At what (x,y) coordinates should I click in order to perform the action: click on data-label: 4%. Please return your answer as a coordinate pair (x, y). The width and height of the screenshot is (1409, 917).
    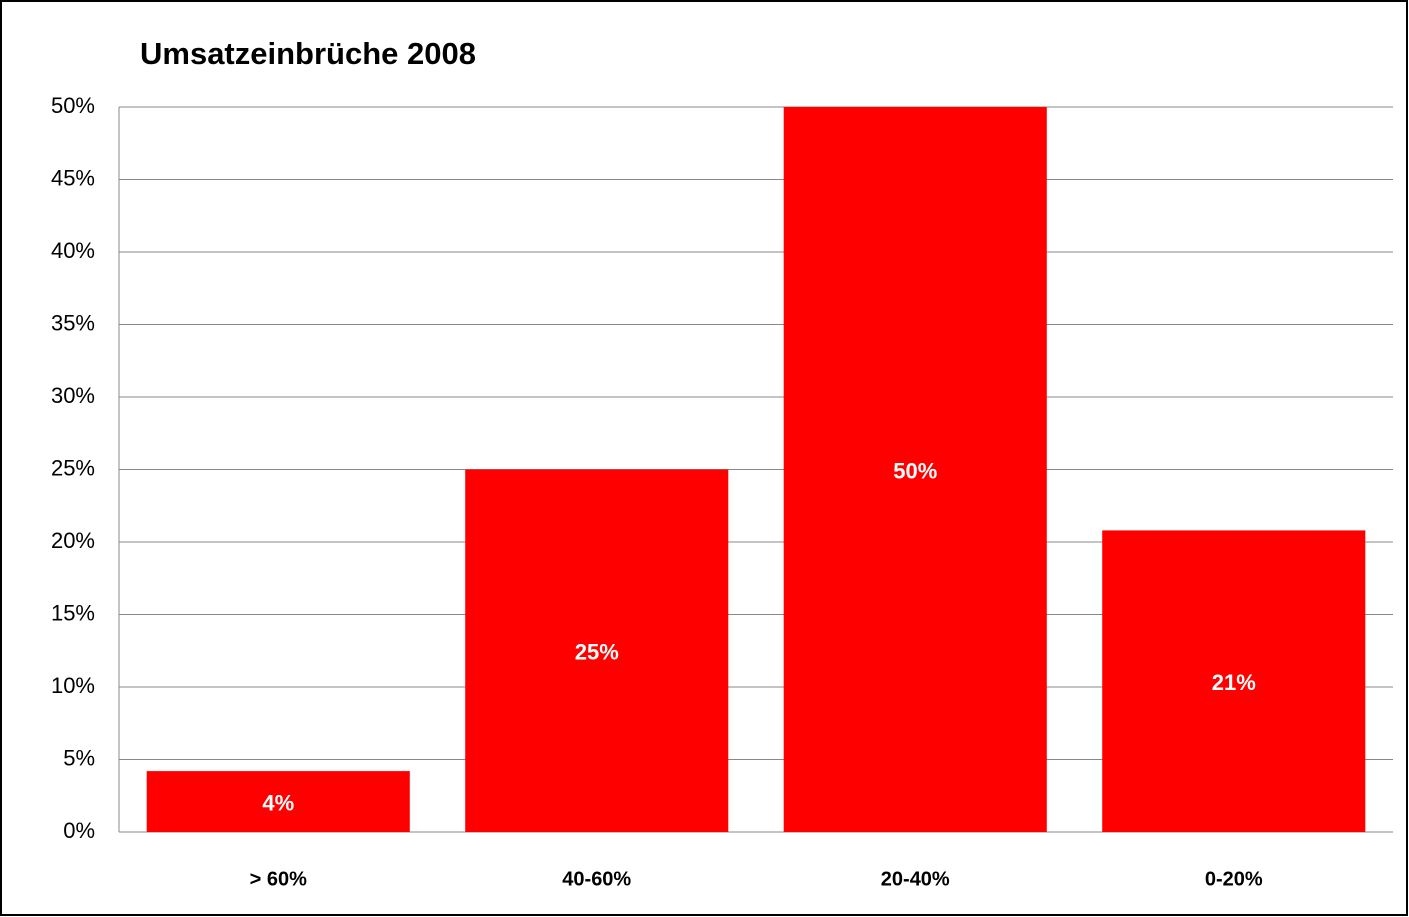
    Looking at the image, I should click on (278, 802).